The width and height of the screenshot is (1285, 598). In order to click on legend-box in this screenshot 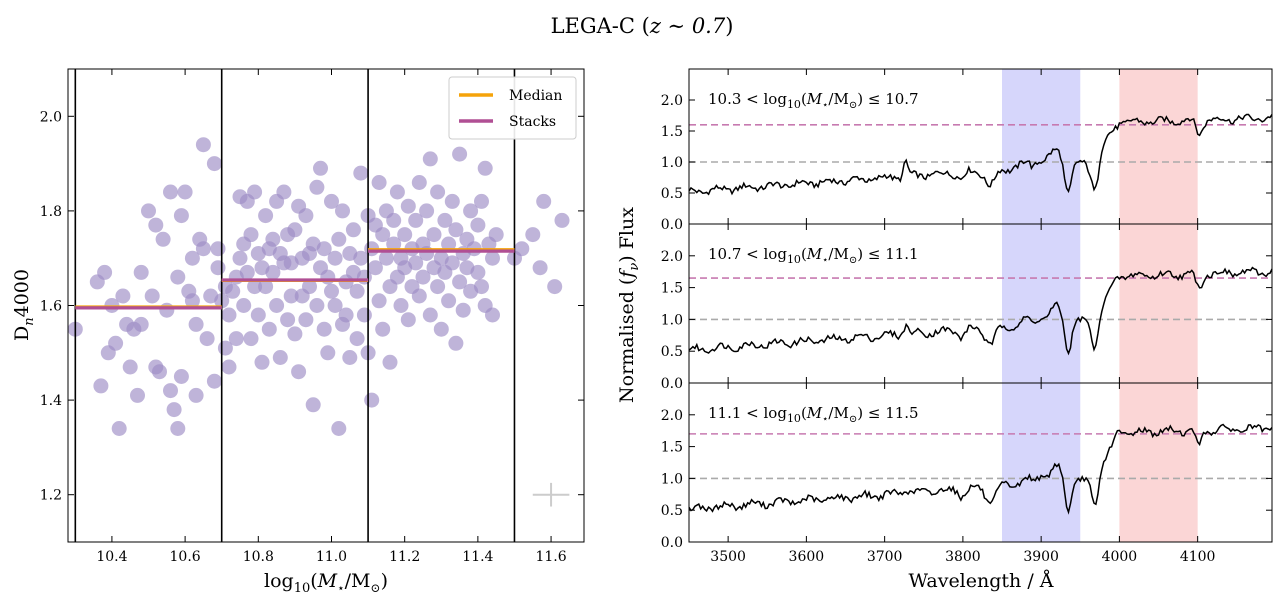, I will do `click(512, 108)`.